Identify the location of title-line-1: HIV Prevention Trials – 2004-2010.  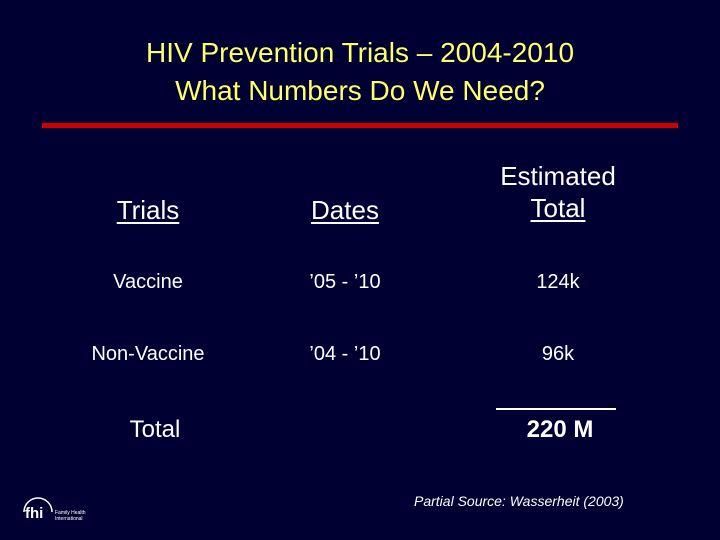
(360, 52).